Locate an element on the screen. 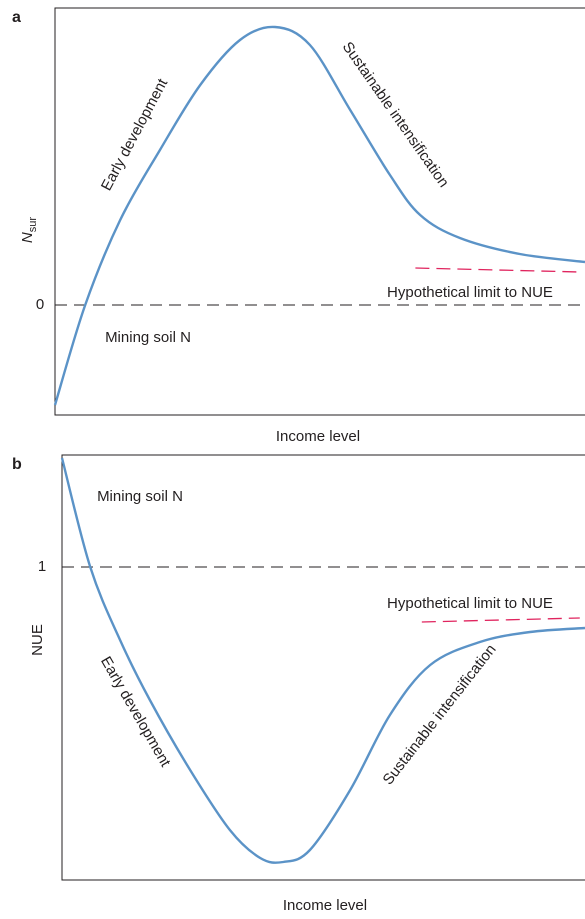 The width and height of the screenshot is (585, 919). panel-label: b is located at coordinates (17, 464).